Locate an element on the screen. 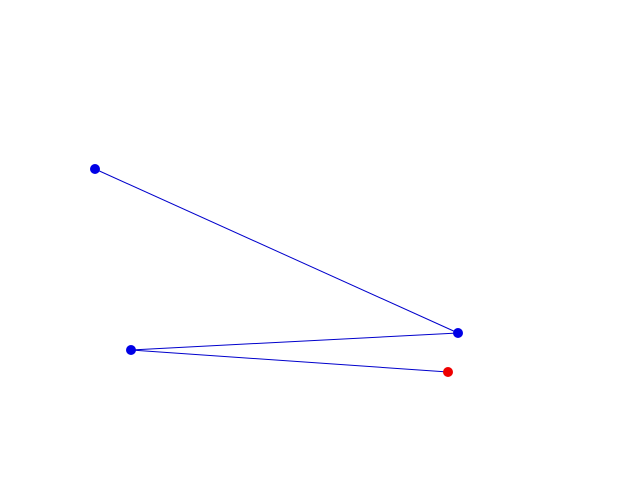 The height and width of the screenshot is (480, 640). active-vertex is located at coordinates (448, 372).